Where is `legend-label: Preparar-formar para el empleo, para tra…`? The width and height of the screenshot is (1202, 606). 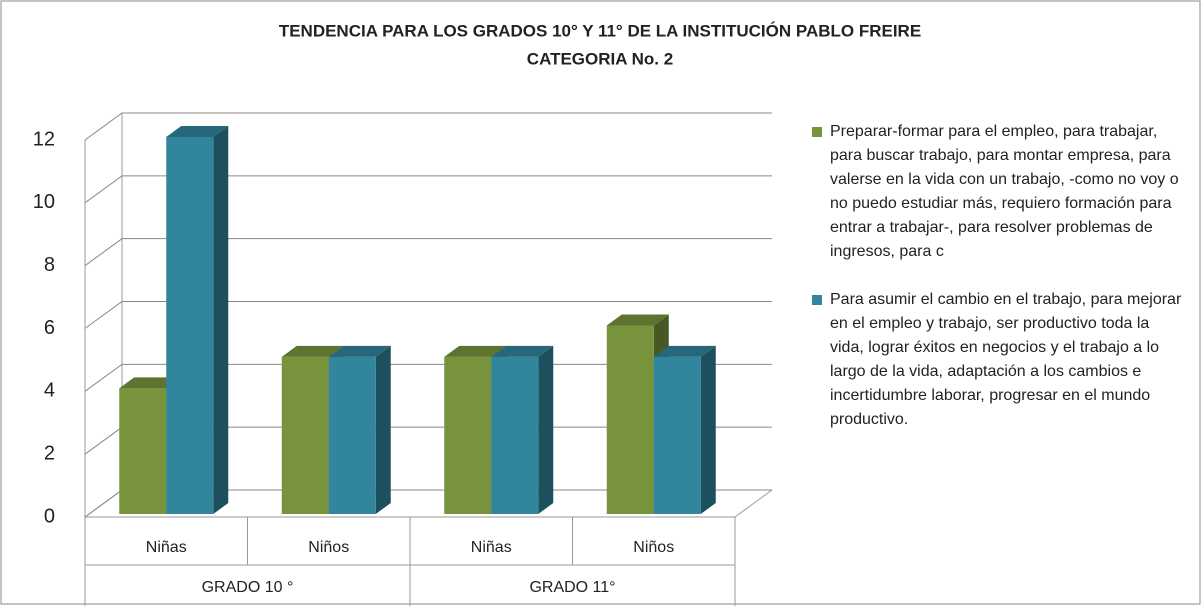 legend-label: Preparar-formar para el empleo, para tra… is located at coordinates (1004, 191).